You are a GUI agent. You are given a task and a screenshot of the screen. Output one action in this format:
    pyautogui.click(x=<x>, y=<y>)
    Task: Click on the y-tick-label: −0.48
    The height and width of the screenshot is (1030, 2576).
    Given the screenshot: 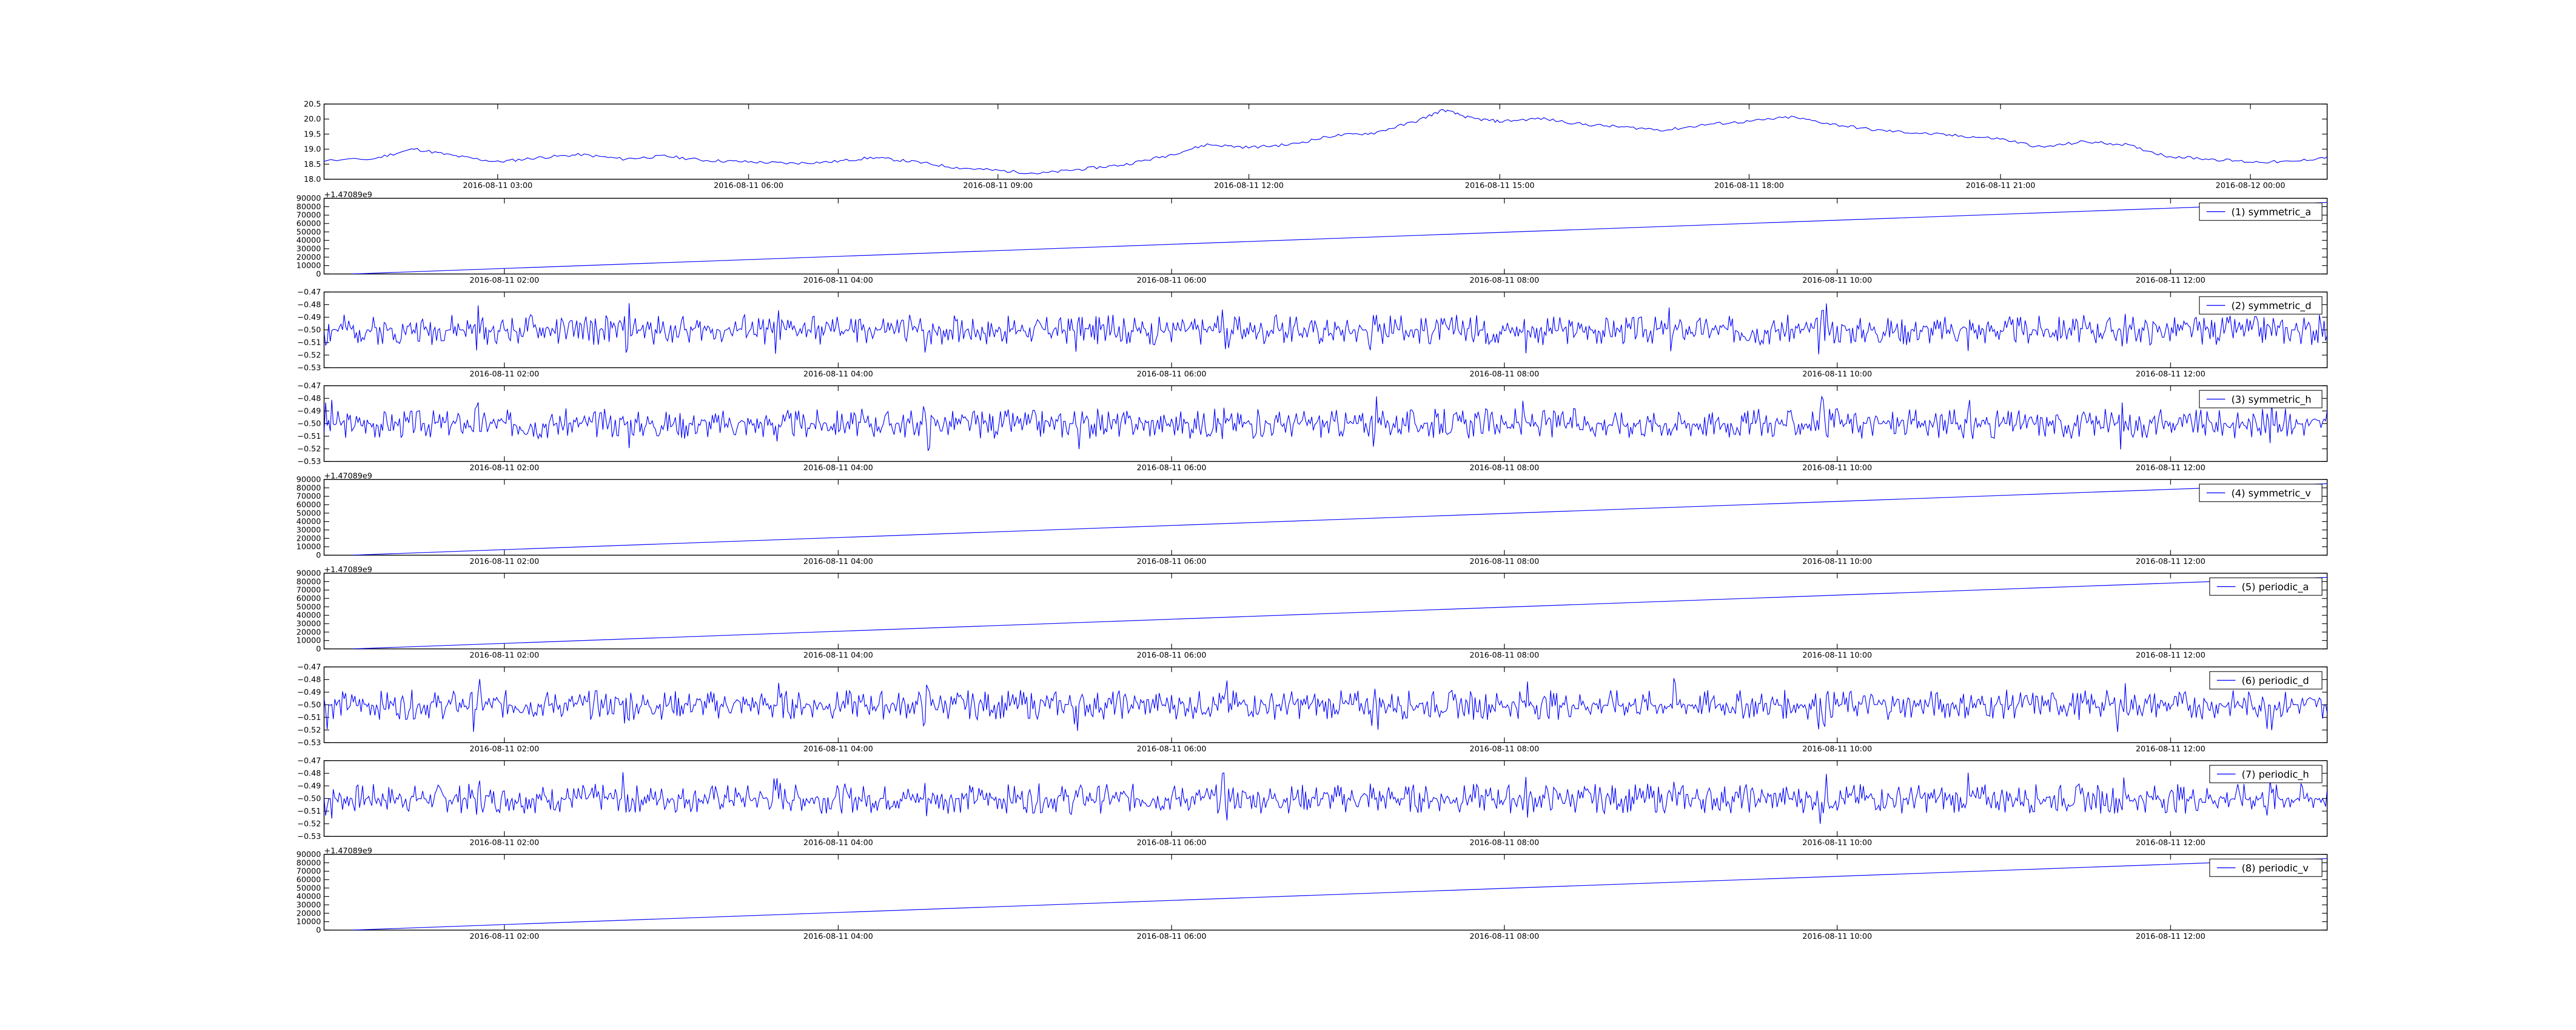 What is the action you would take?
    pyautogui.click(x=309, y=773)
    